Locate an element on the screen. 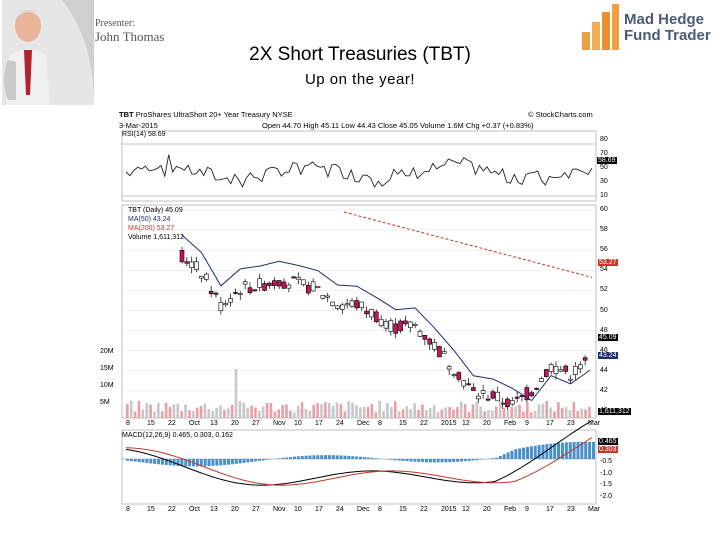  slide-subtitle: Up on the year! is located at coordinates (360, 79).